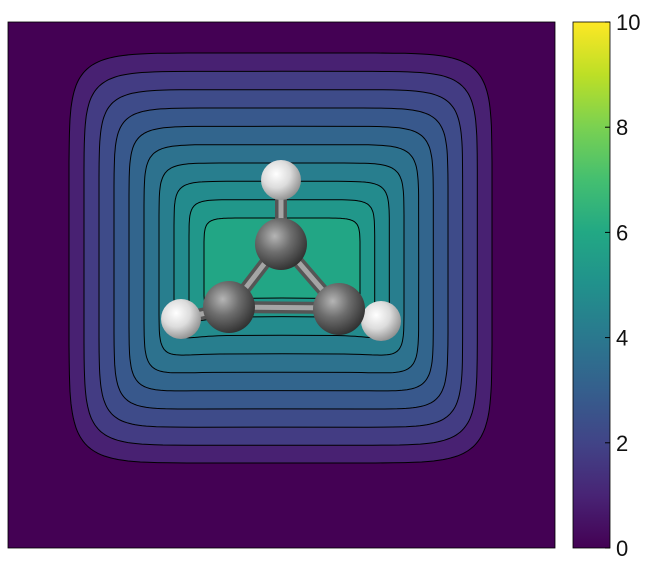 The image size is (655, 566). What do you see at coordinates (622, 285) in the screenshot?
I see `colorbar-ticks: 0 2 4 6 8 10` at bounding box center [622, 285].